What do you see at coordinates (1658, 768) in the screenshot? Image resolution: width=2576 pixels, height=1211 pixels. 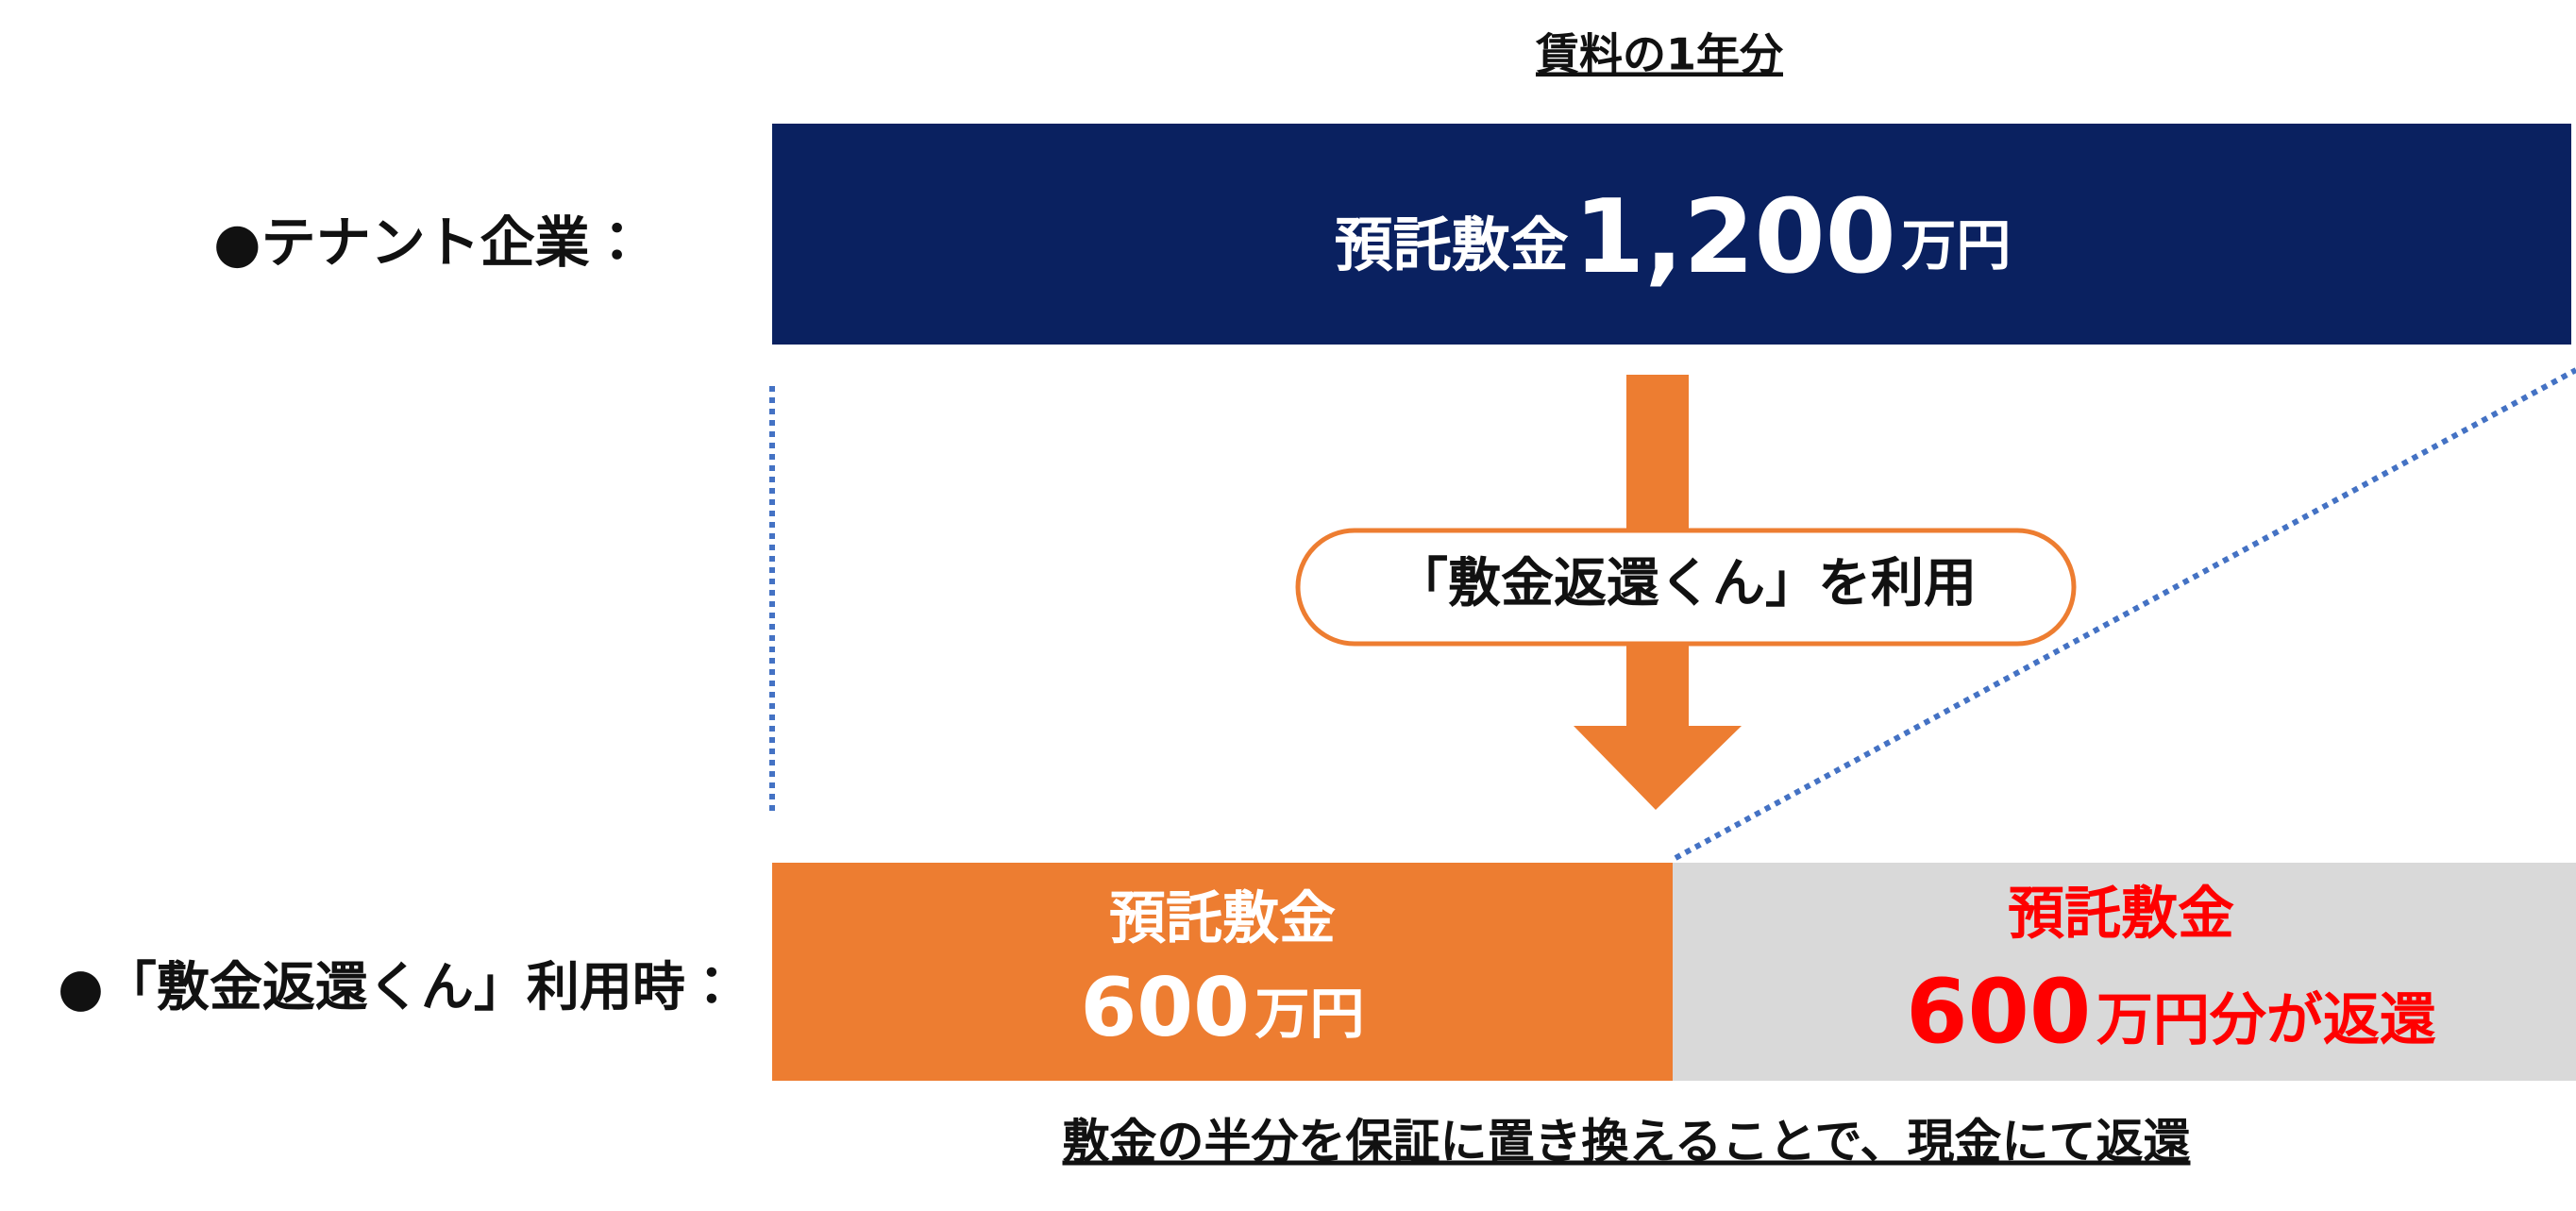 I see `arrow-head` at bounding box center [1658, 768].